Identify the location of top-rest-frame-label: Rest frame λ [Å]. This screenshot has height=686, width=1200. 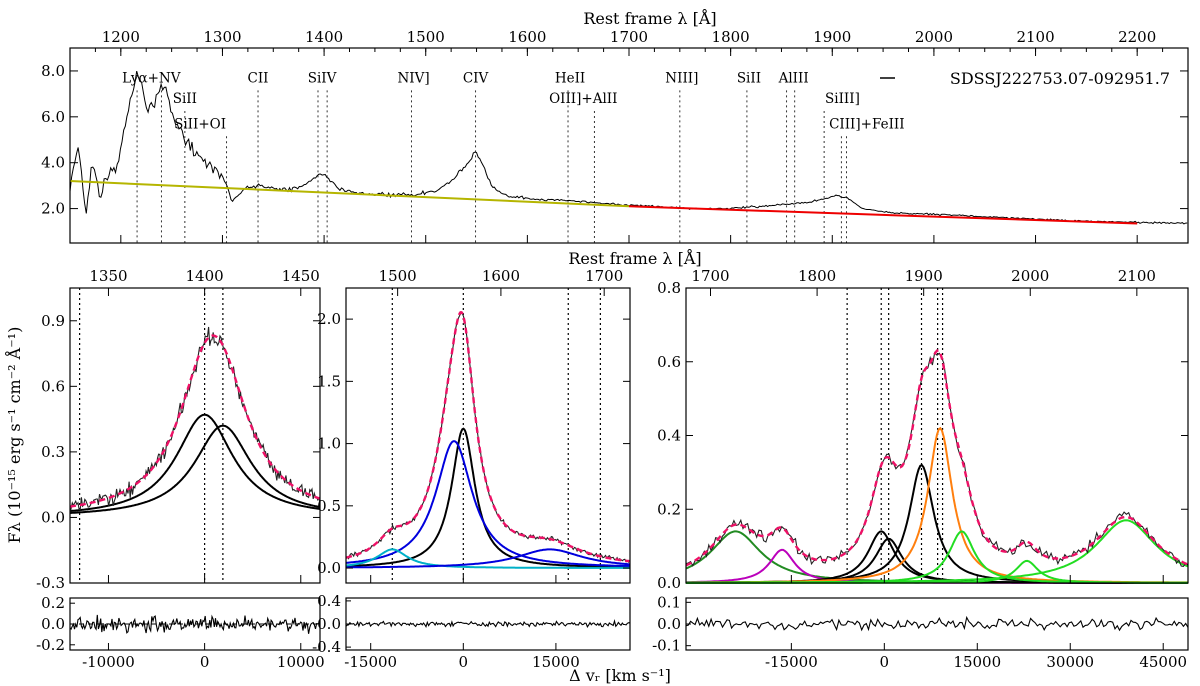
(649, 18).